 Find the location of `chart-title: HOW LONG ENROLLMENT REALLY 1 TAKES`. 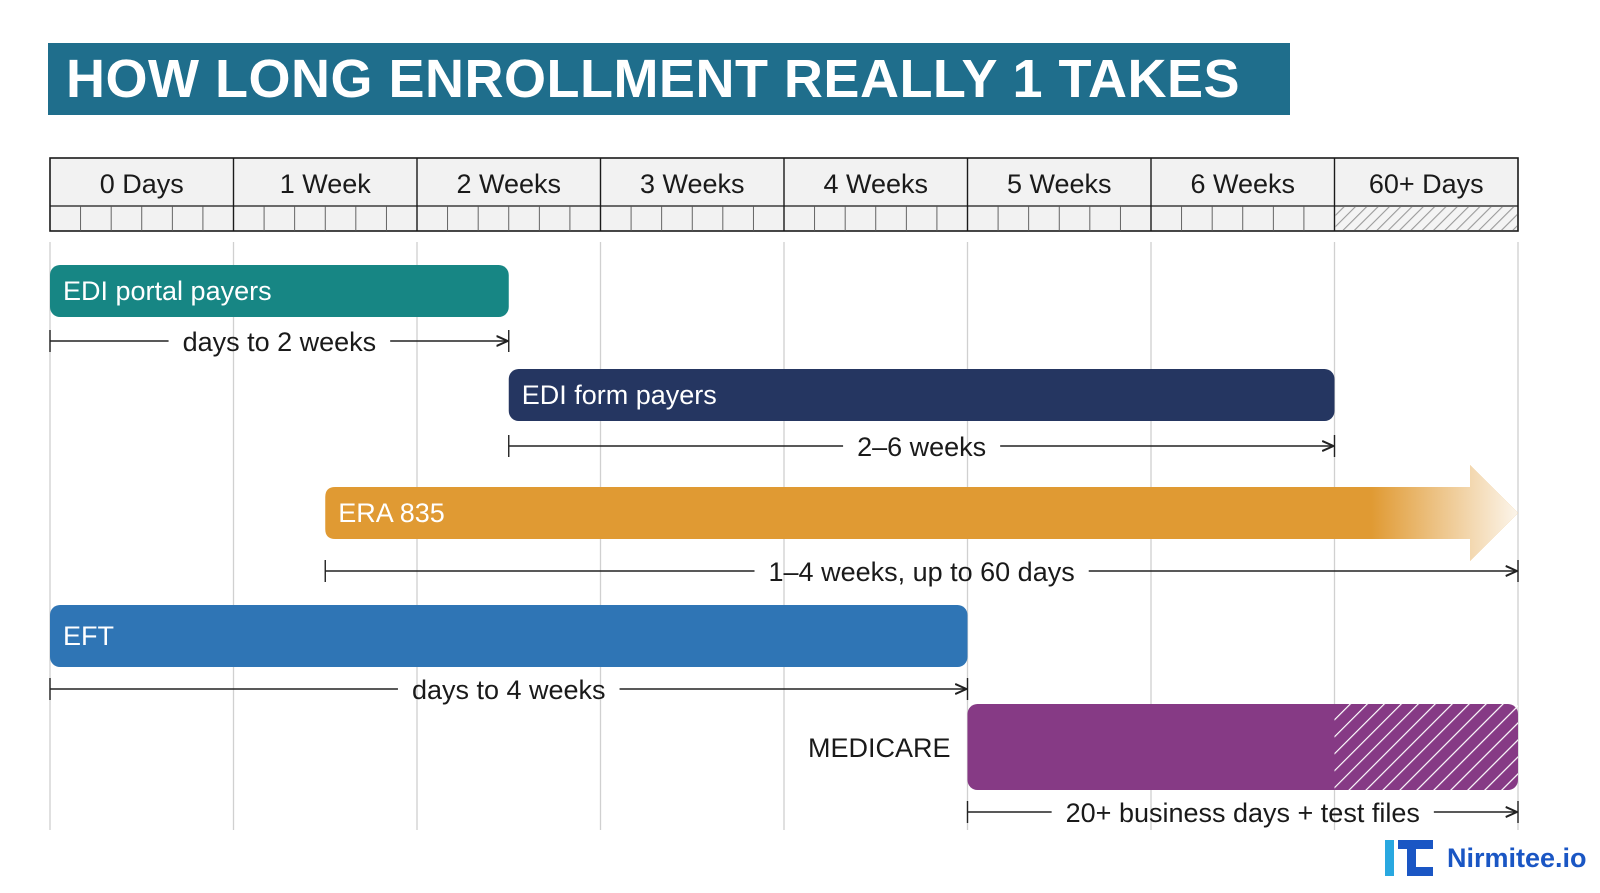

chart-title: HOW LONG ENROLLMENT REALLY 1 TAKES is located at coordinates (653, 79).